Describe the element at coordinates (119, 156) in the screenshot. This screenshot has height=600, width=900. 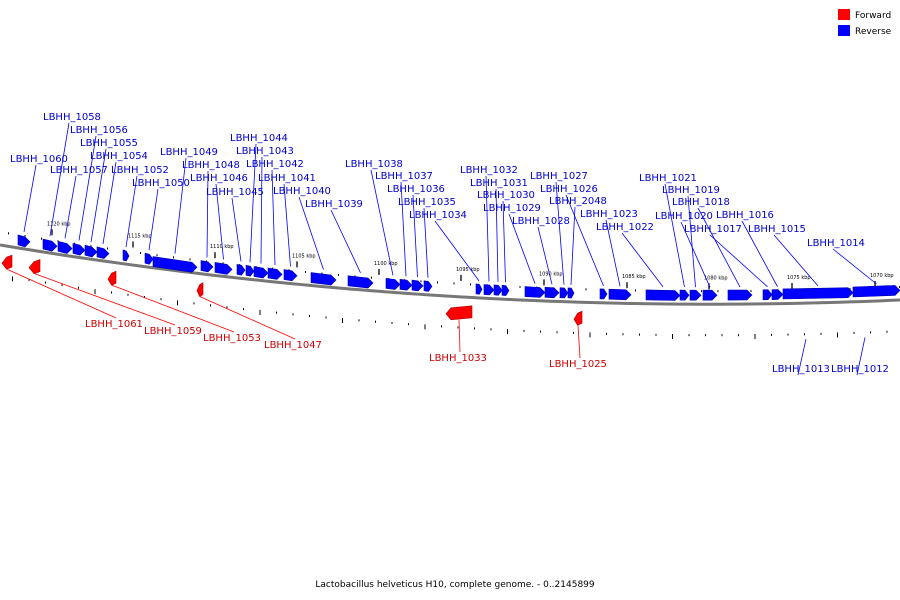
I see `gene-label: LBHH_1054` at that location.